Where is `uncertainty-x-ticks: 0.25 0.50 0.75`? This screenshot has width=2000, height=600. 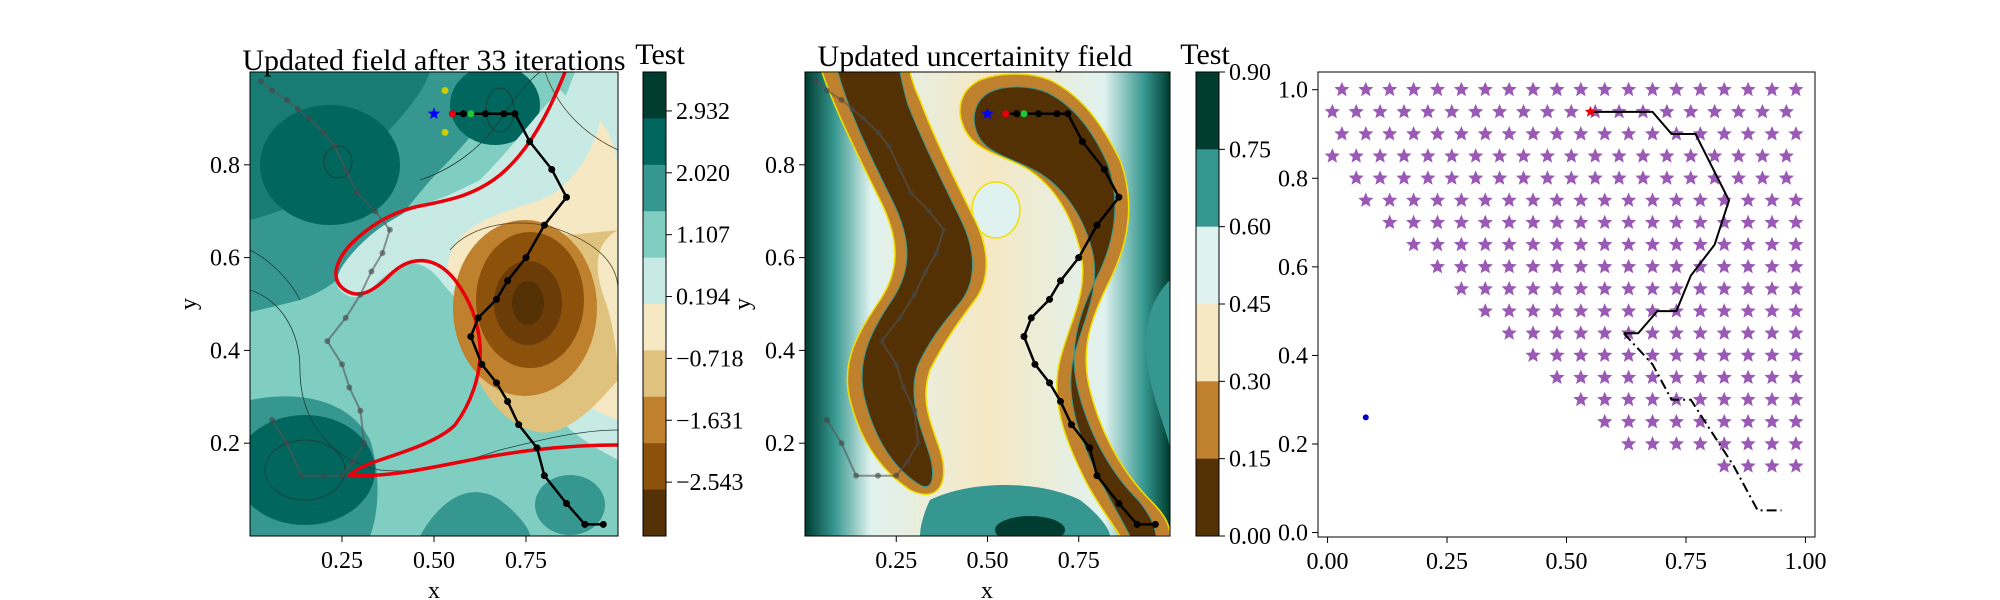
uncertainty-x-ticks: 0.25 0.50 0.75 is located at coordinates (987, 555).